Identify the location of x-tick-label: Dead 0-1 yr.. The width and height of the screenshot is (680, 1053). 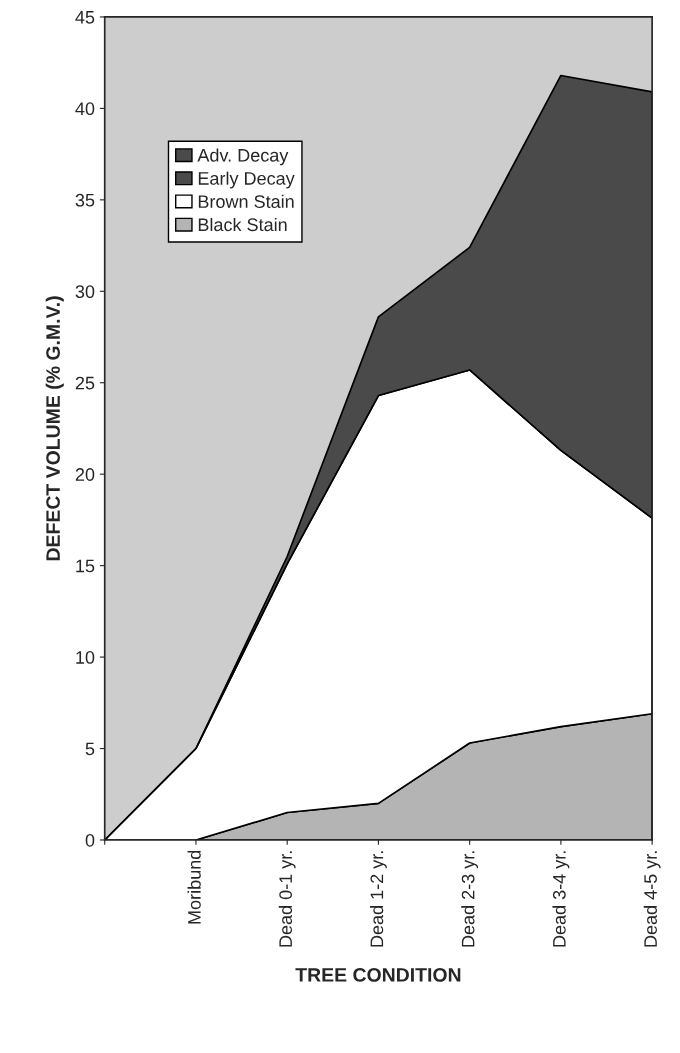
(287, 899).